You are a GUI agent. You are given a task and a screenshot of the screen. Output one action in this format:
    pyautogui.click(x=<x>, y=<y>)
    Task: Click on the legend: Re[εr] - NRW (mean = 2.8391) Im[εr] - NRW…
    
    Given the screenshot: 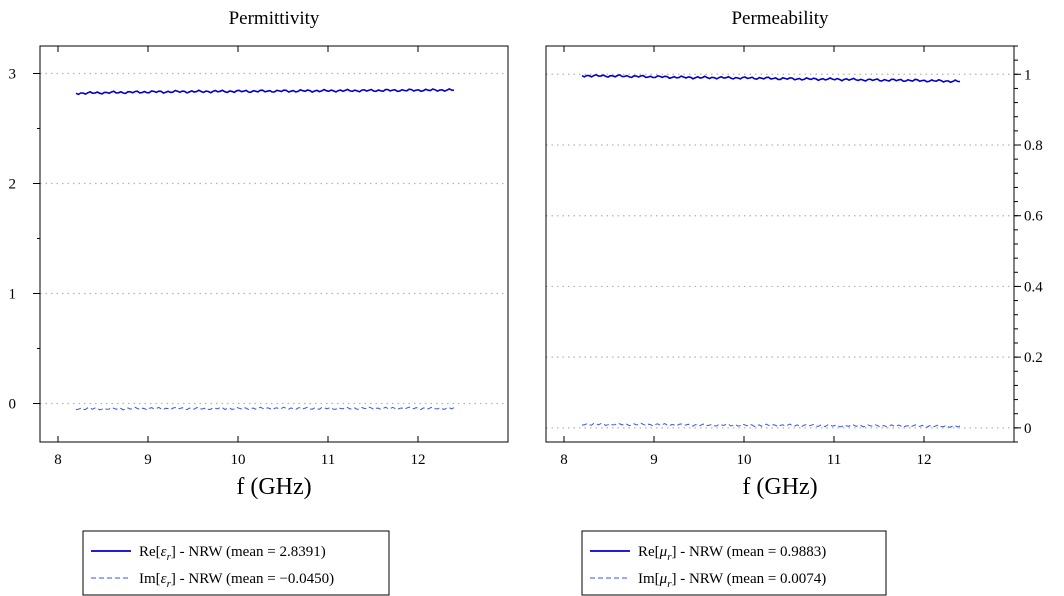 What is the action you would take?
    pyautogui.click(x=236, y=563)
    